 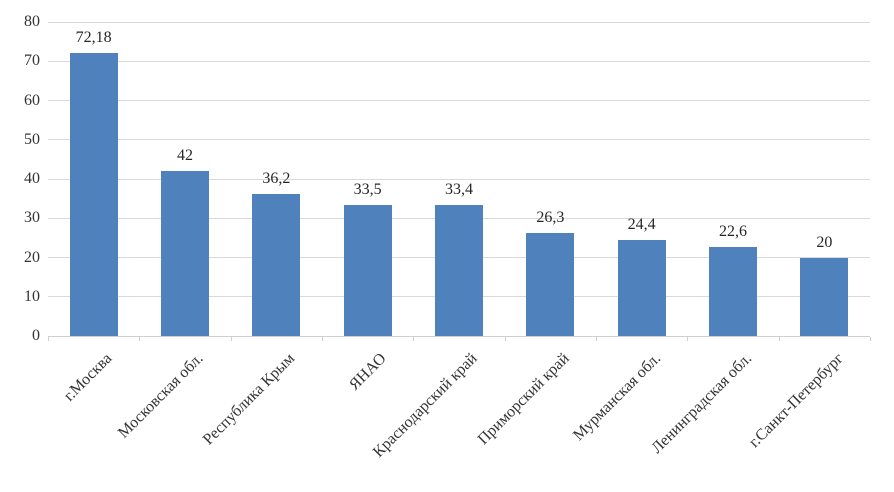 I want to click on bar-value-label: 24,4, so click(x=641, y=225).